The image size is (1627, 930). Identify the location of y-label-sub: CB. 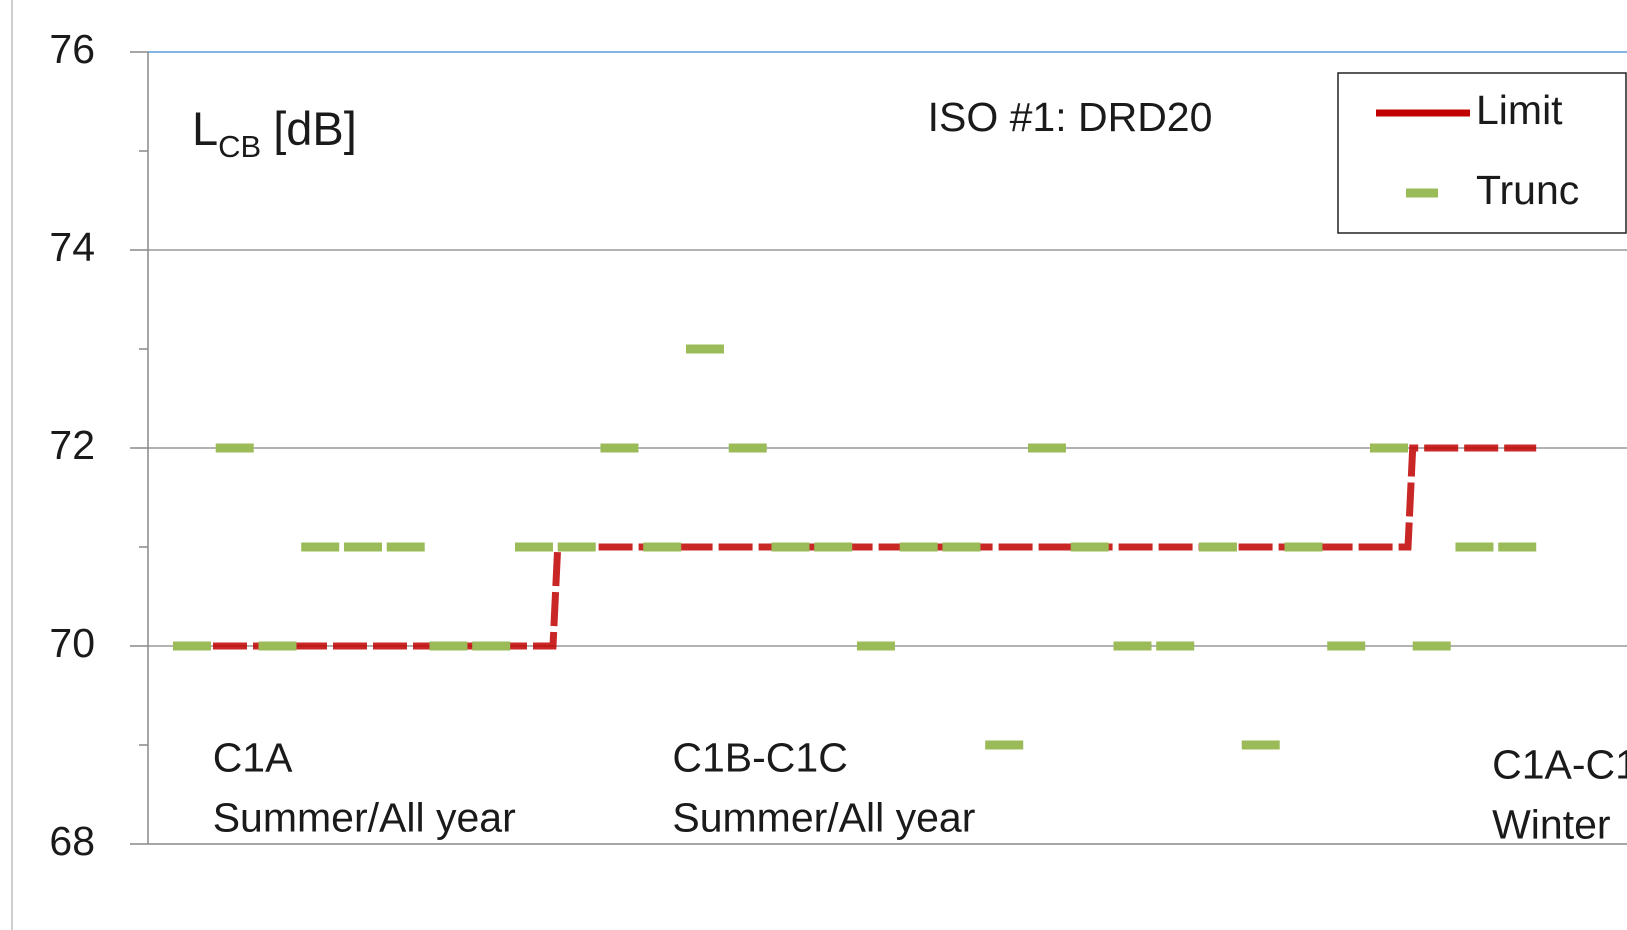
(239, 146).